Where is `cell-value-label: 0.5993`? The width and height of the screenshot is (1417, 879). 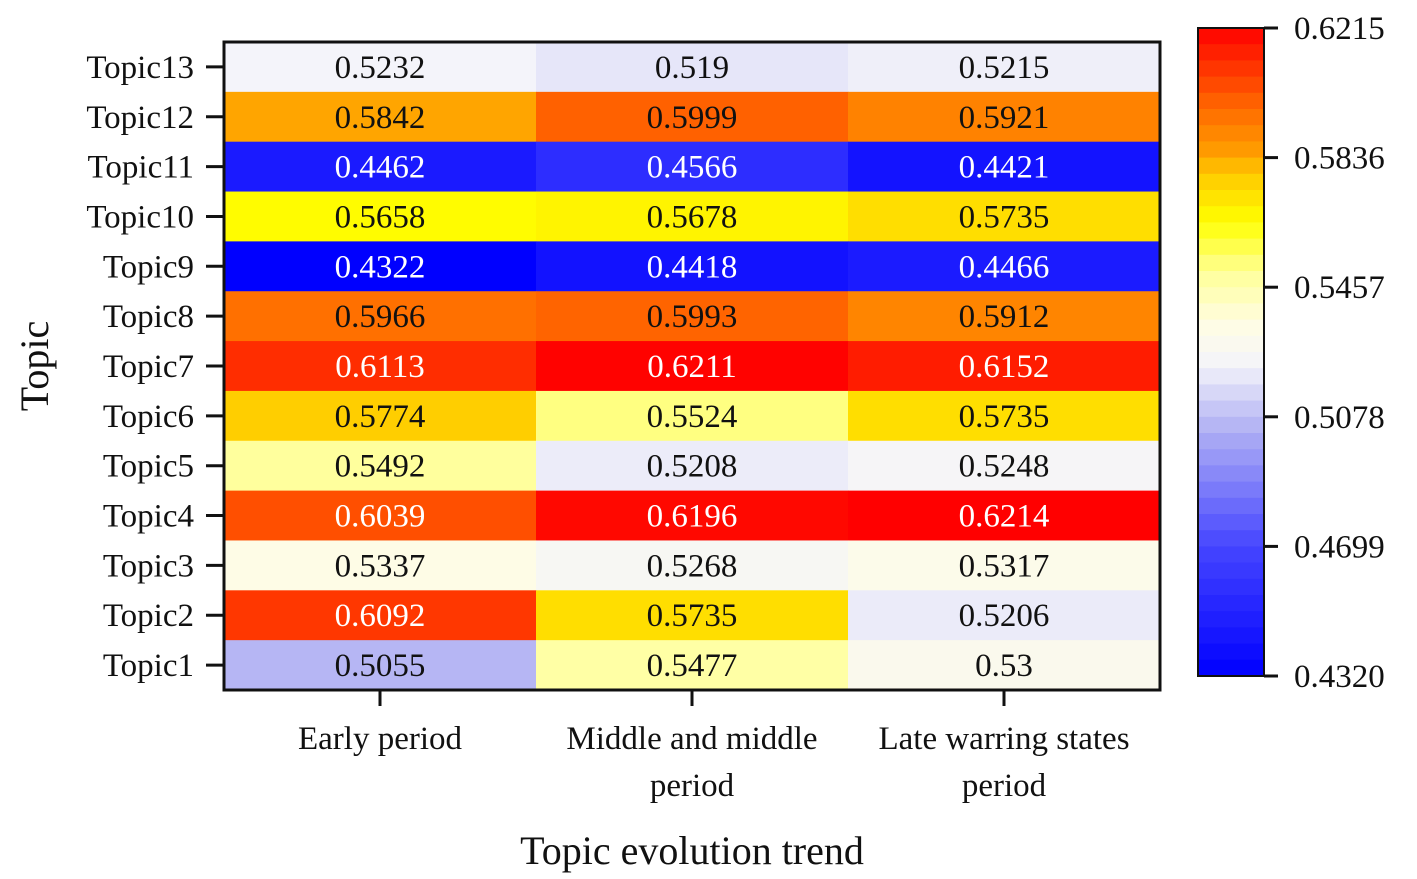 cell-value-label: 0.5993 is located at coordinates (692, 317).